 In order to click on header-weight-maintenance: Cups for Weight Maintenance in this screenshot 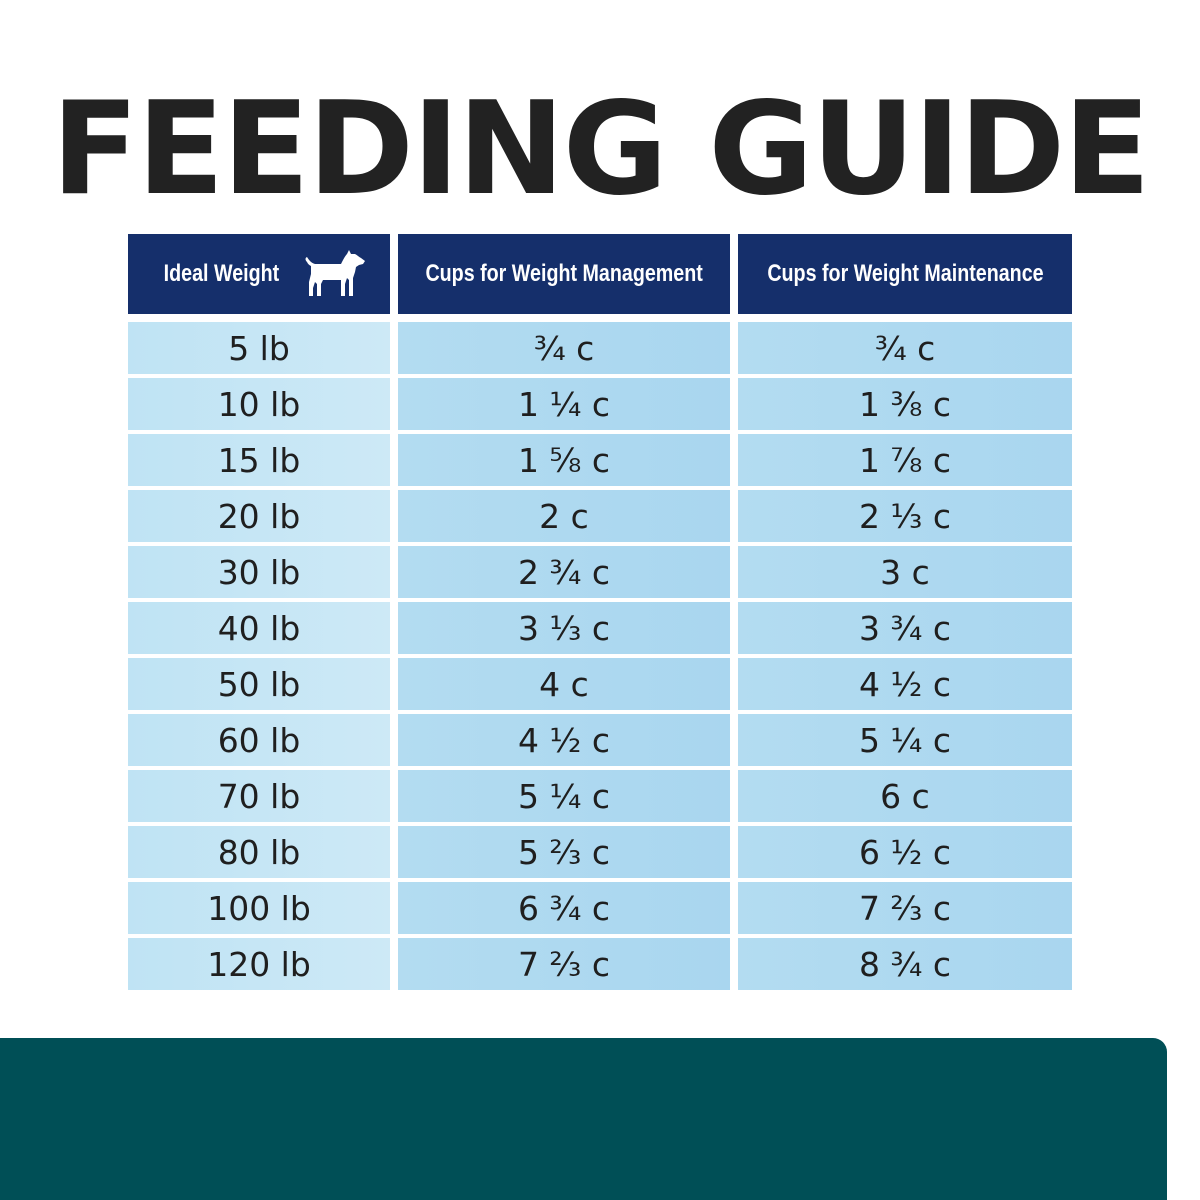, I will do `click(905, 274)`.